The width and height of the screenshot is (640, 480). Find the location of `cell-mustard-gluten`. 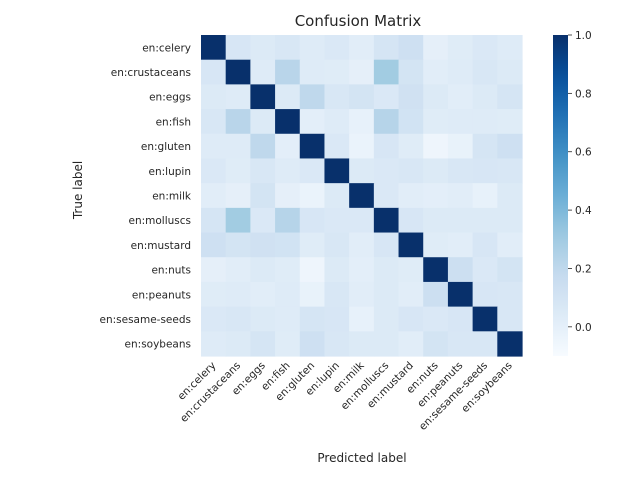

cell-mustard-gluten is located at coordinates (312, 245).